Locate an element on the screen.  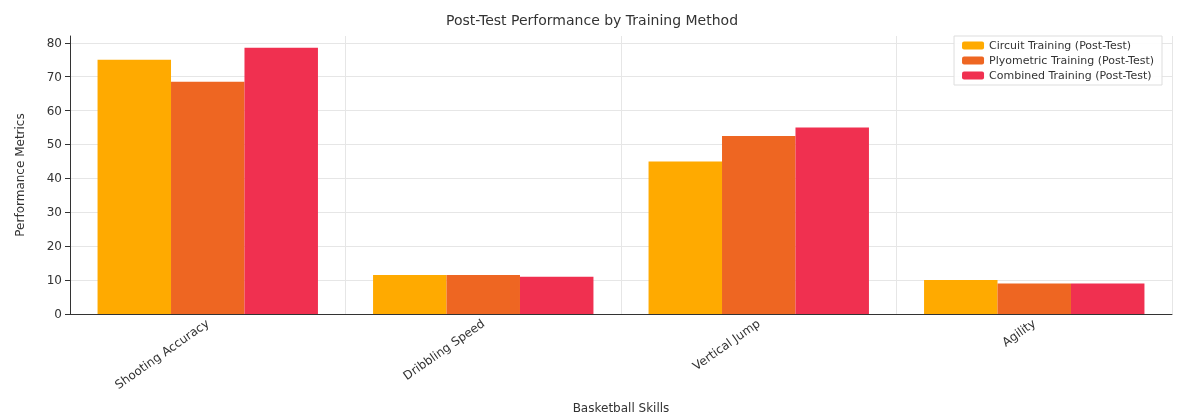
y-tick-label: 60 is located at coordinates (54, 110).